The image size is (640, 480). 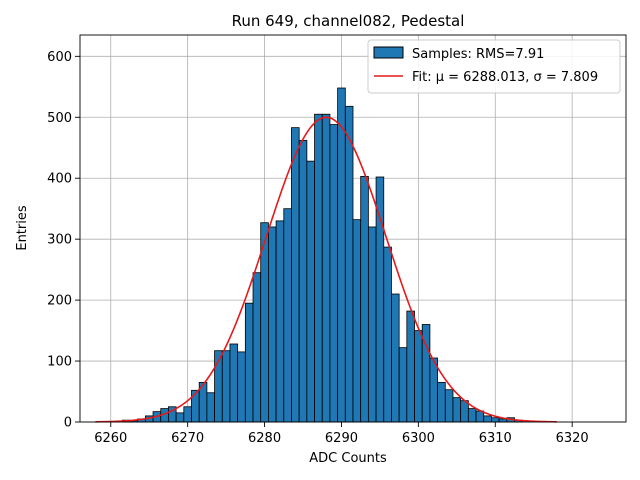 What do you see at coordinates (22, 228) in the screenshot?
I see `y-axis-label: Entries` at bounding box center [22, 228].